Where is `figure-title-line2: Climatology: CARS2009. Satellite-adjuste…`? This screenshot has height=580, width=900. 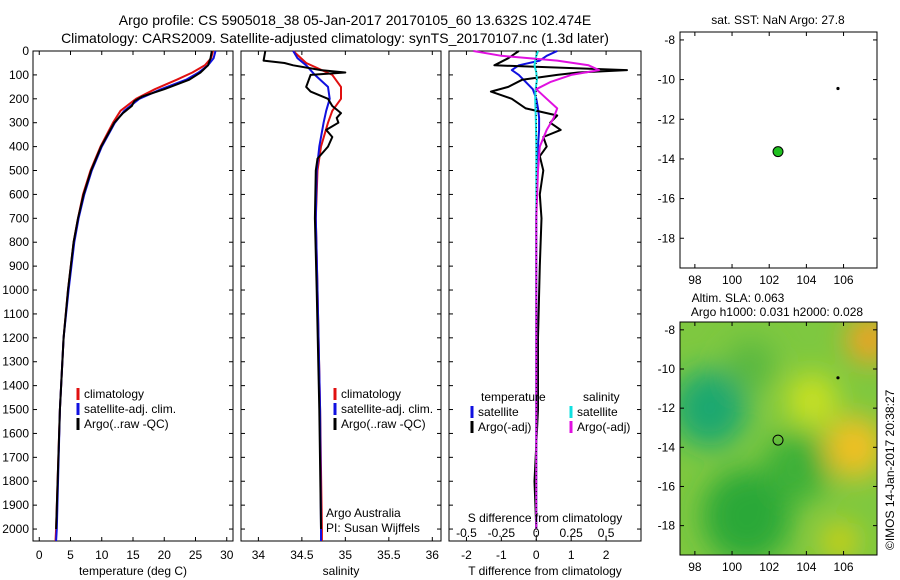
figure-title-line2: Climatology: CARS2009. Satellite-adjuste… is located at coordinates (335, 38).